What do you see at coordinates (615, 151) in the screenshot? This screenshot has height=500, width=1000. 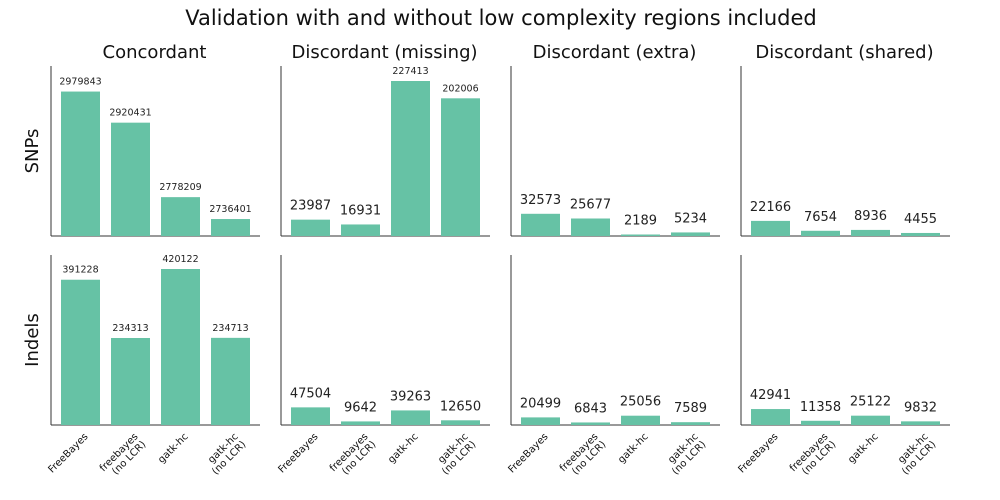 I see `panel: 32573 25677 2189 5234` at bounding box center [615, 151].